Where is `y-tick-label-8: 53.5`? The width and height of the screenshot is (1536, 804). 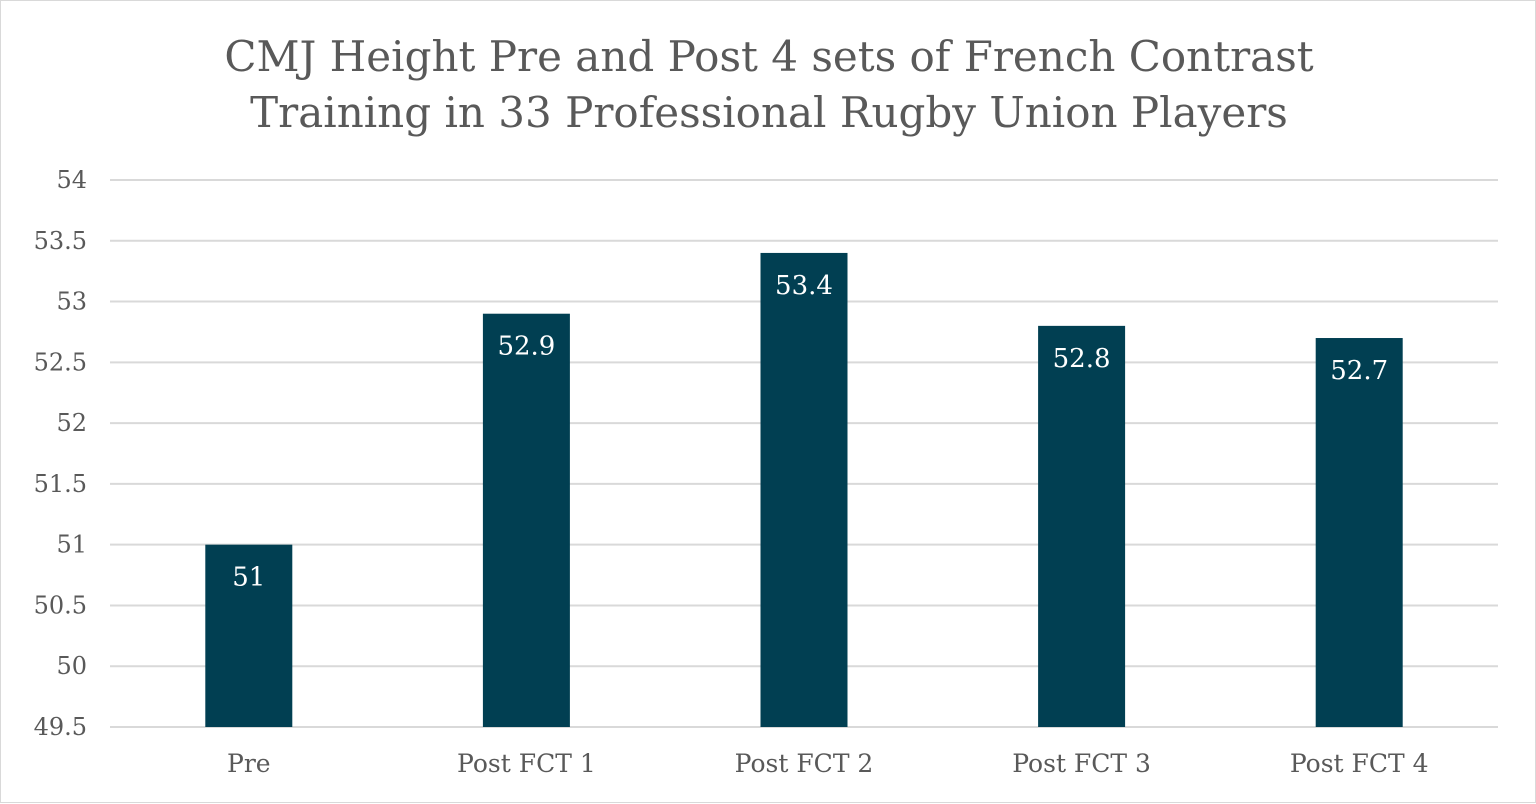 y-tick-label-8: 53.5 is located at coordinates (60, 241).